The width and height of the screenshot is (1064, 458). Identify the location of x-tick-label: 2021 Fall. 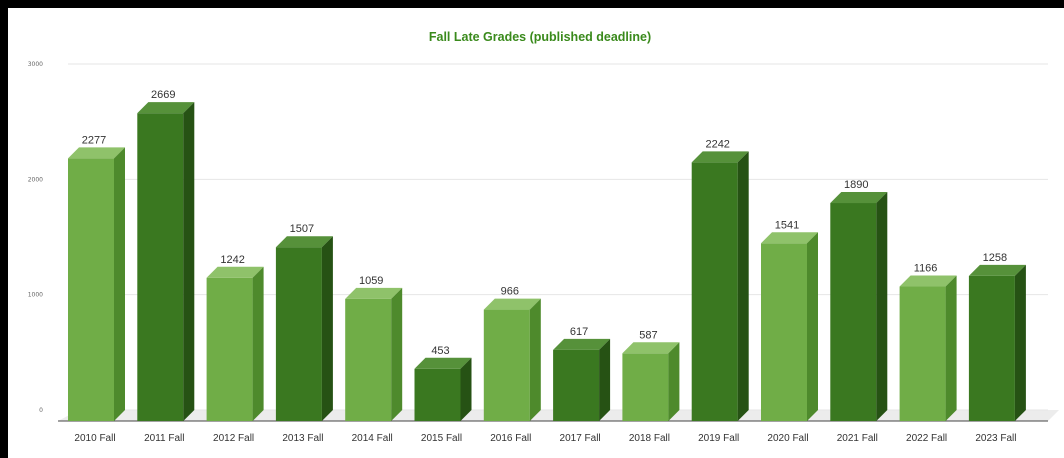
(857, 438).